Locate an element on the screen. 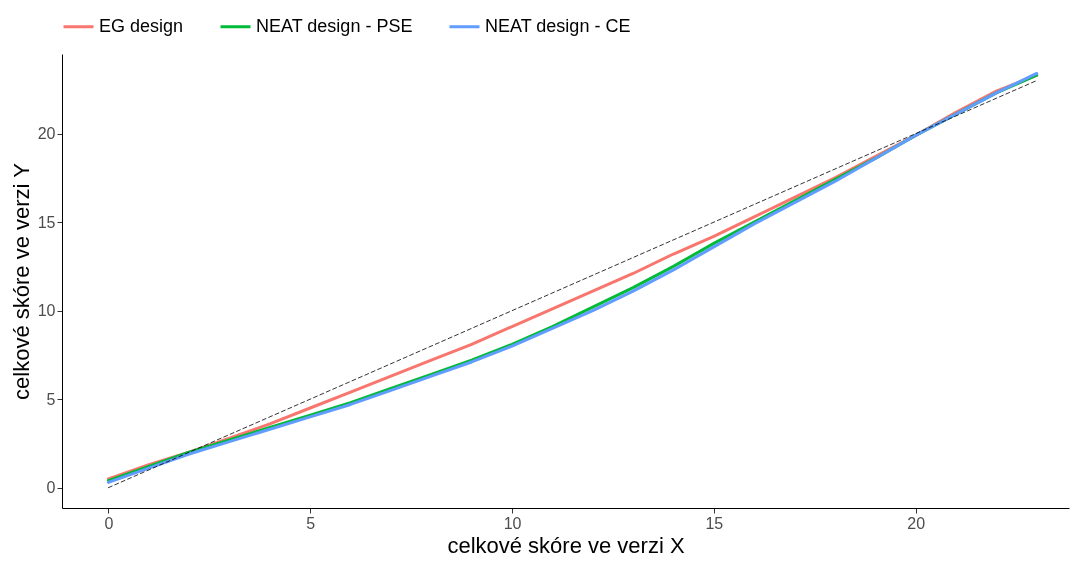 This screenshot has height=566, width=1079. y-axis-title: celkové skóre ve verzi Y is located at coordinates (21, 281).